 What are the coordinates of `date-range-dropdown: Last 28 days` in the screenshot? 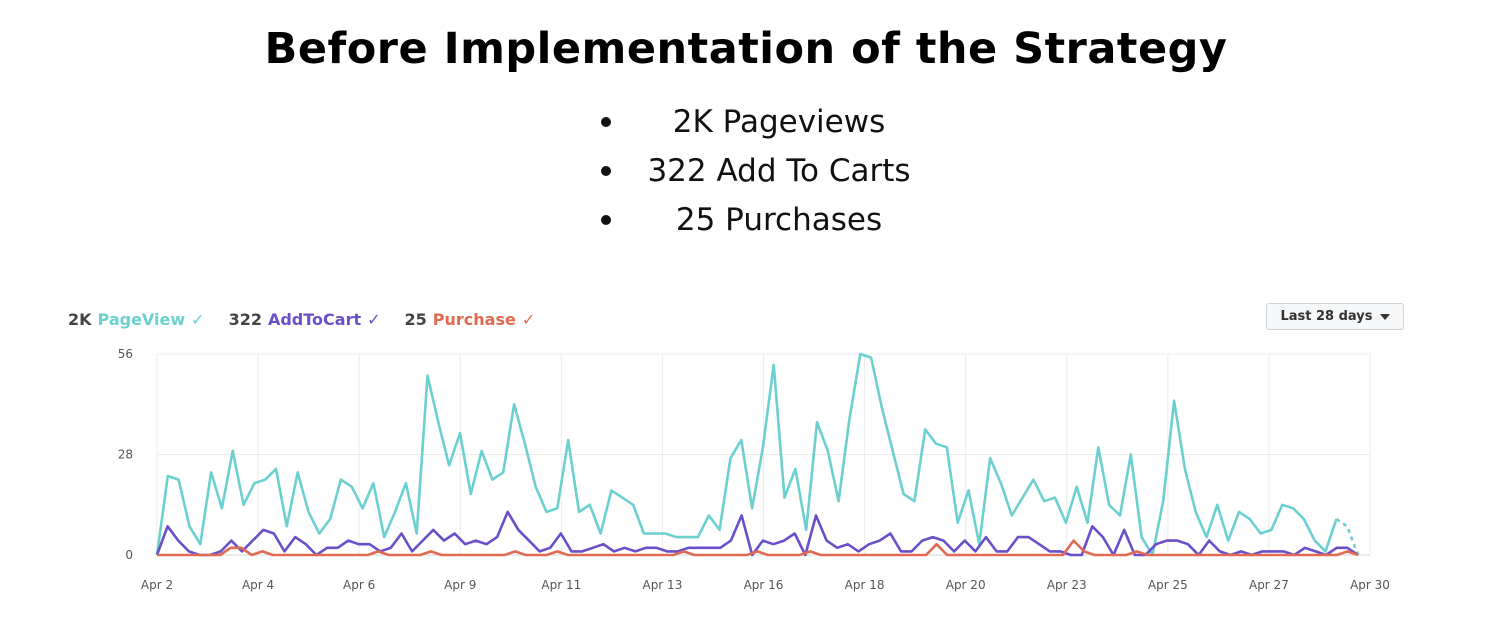 It's located at (1335, 316).